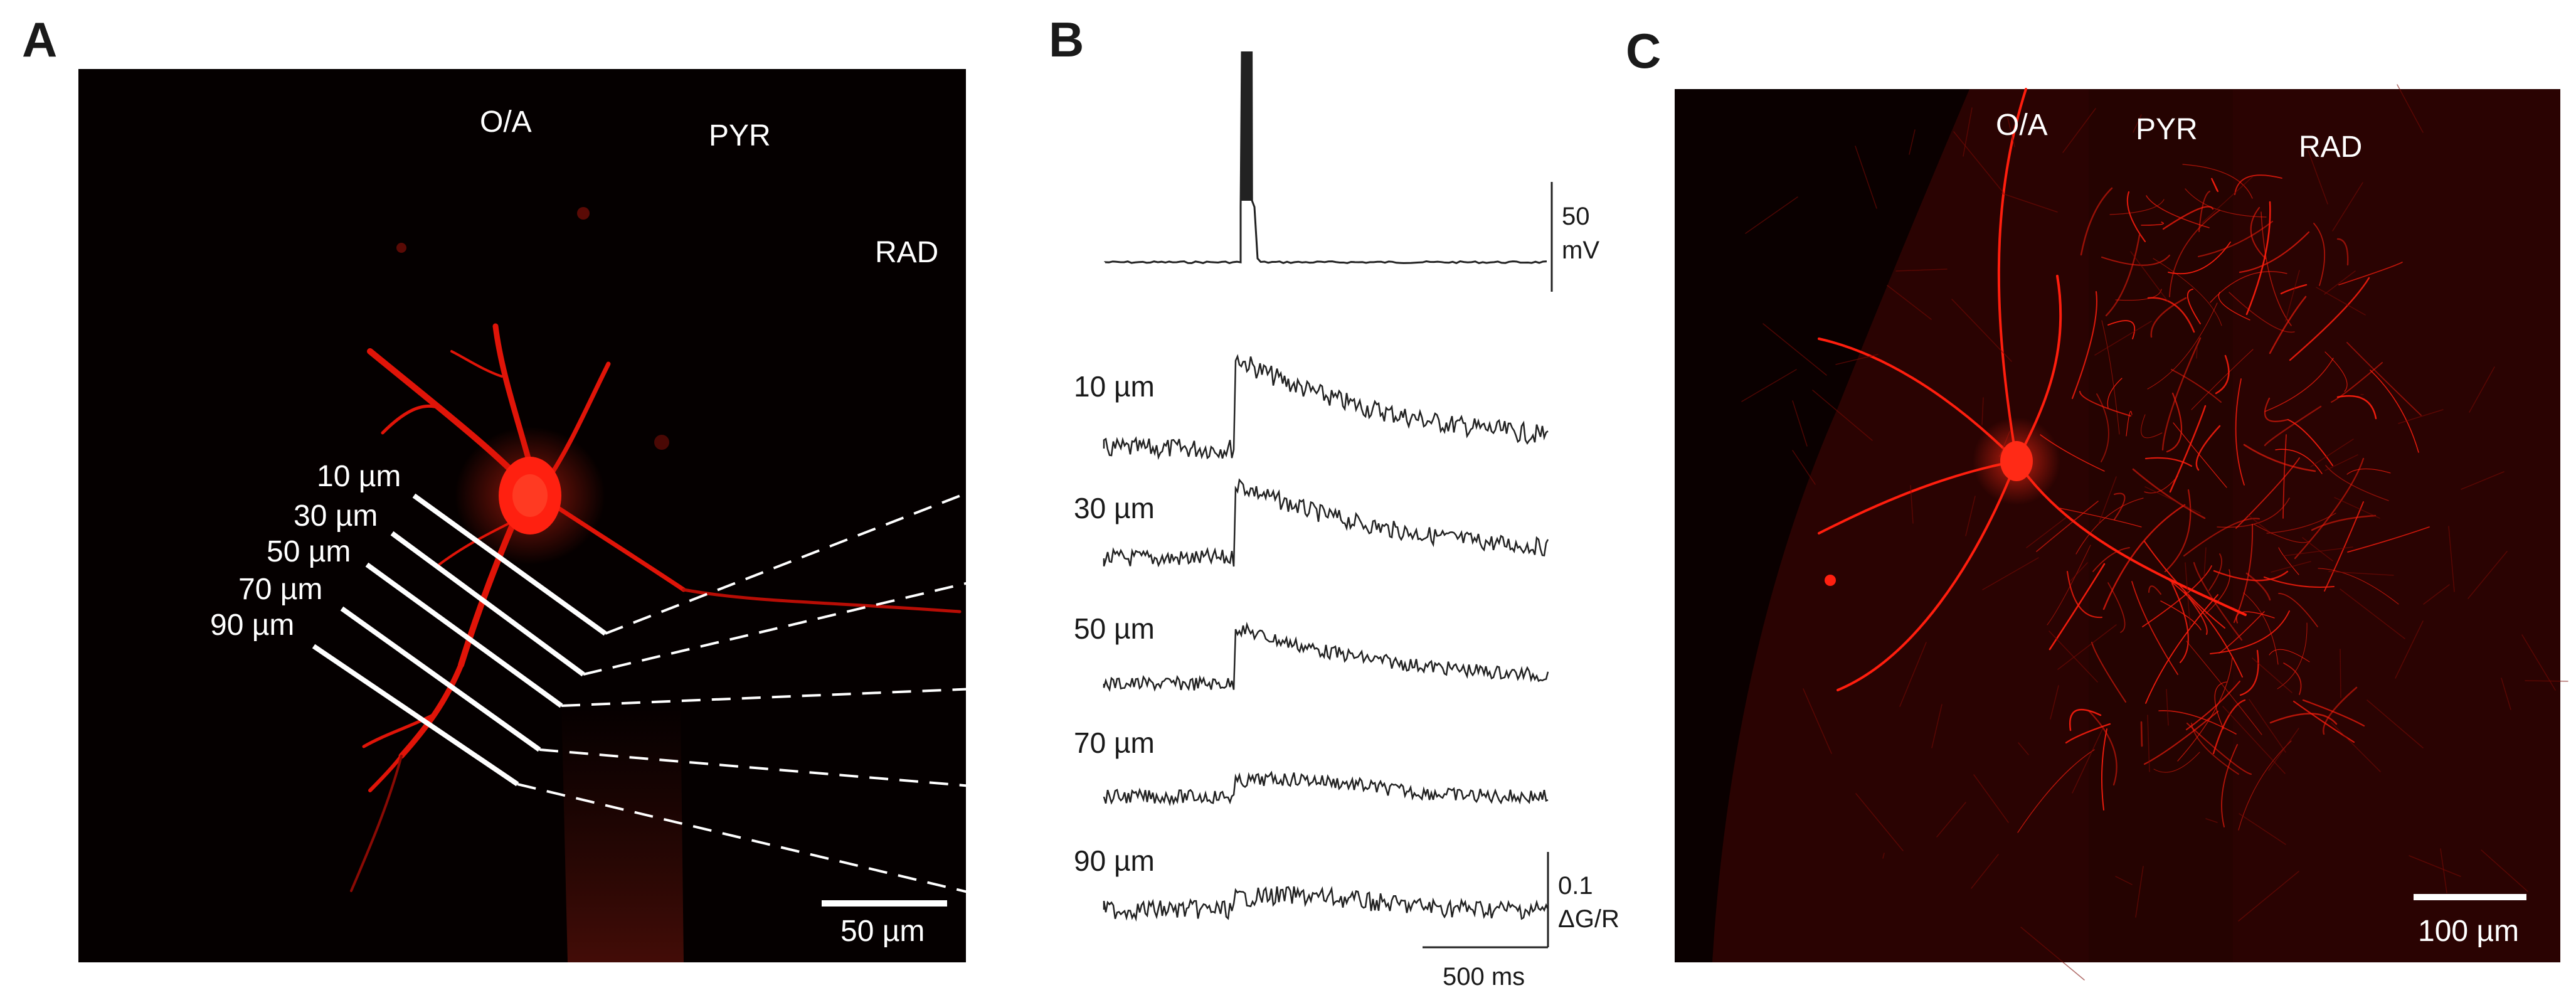  What do you see at coordinates (1927, 575) in the screenshot?
I see `dendrite` at bounding box center [1927, 575].